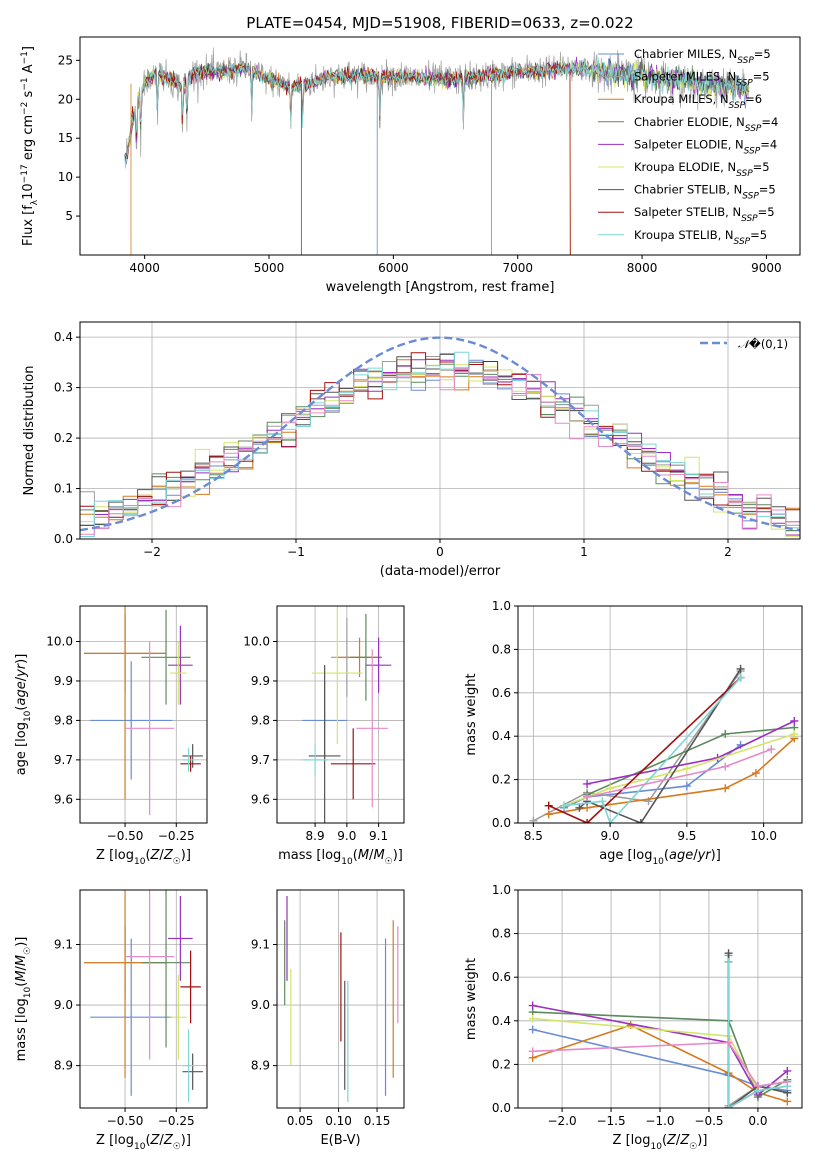 This screenshot has width=819, height=1170. Describe the element at coordinates (744, 344) in the screenshot. I see `legend: 𝒩�(0,1)` at that location.